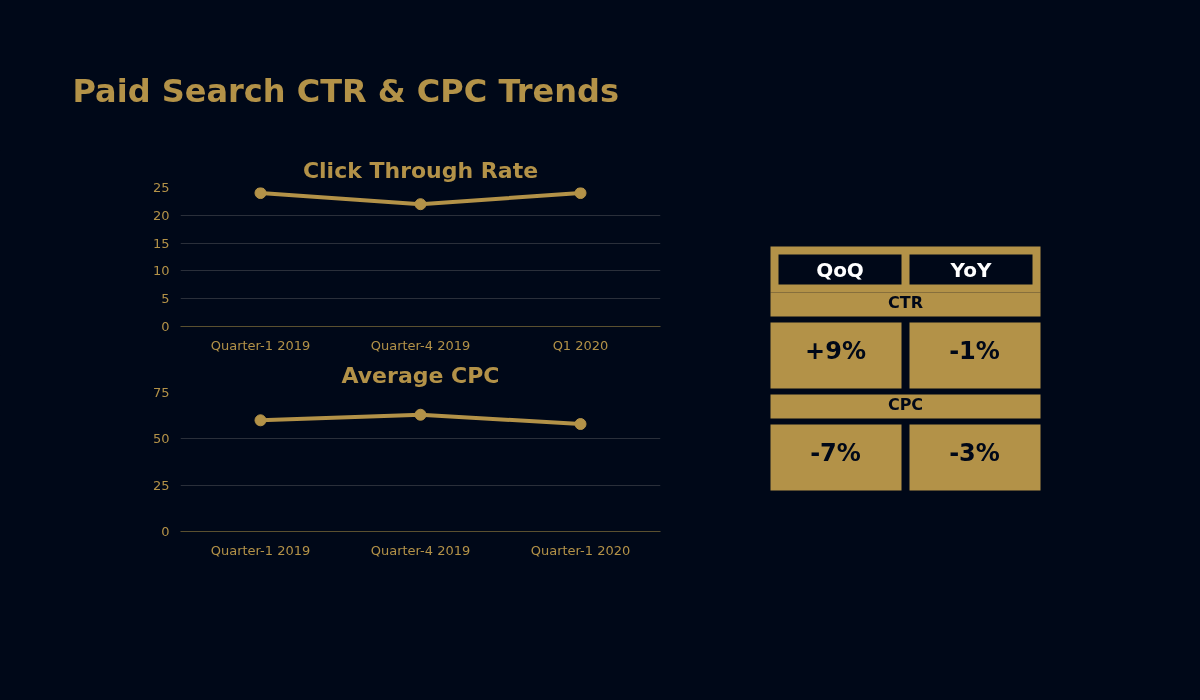  What do you see at coordinates (161, 271) in the screenshot?
I see `y-tick-label: 10` at bounding box center [161, 271].